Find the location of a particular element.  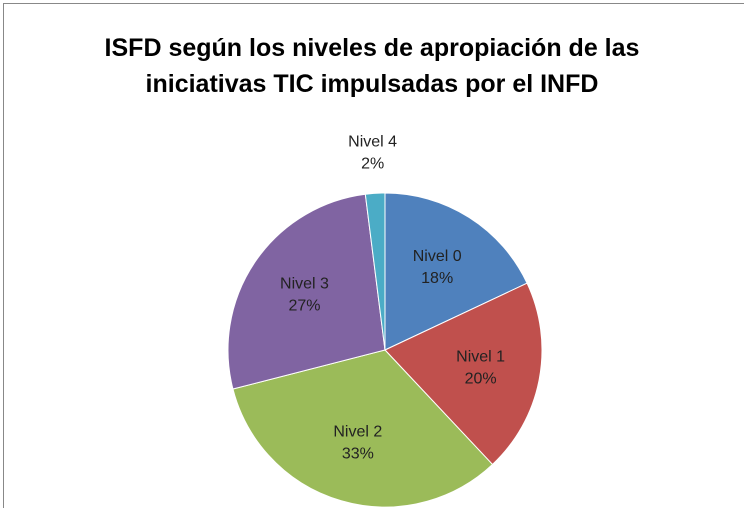

slice-label: Nivel 4 is located at coordinates (372, 142).